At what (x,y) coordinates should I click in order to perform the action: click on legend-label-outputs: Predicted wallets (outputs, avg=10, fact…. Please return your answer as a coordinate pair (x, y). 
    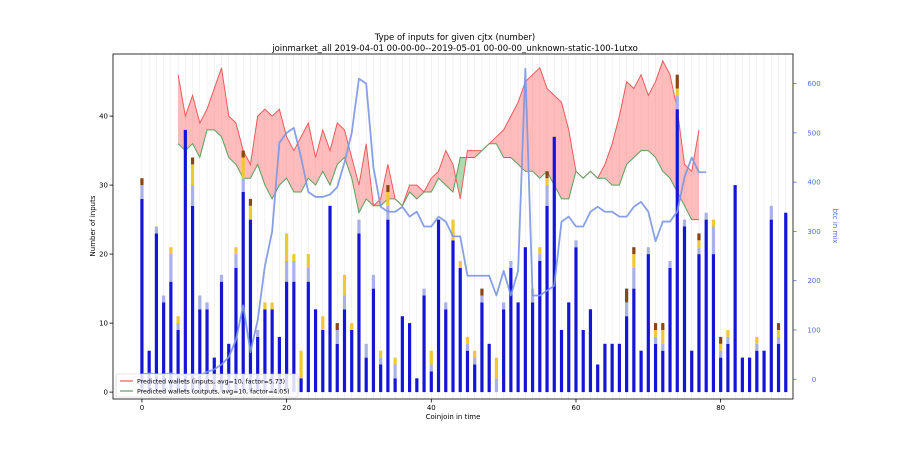
    Looking at the image, I should click on (213, 392).